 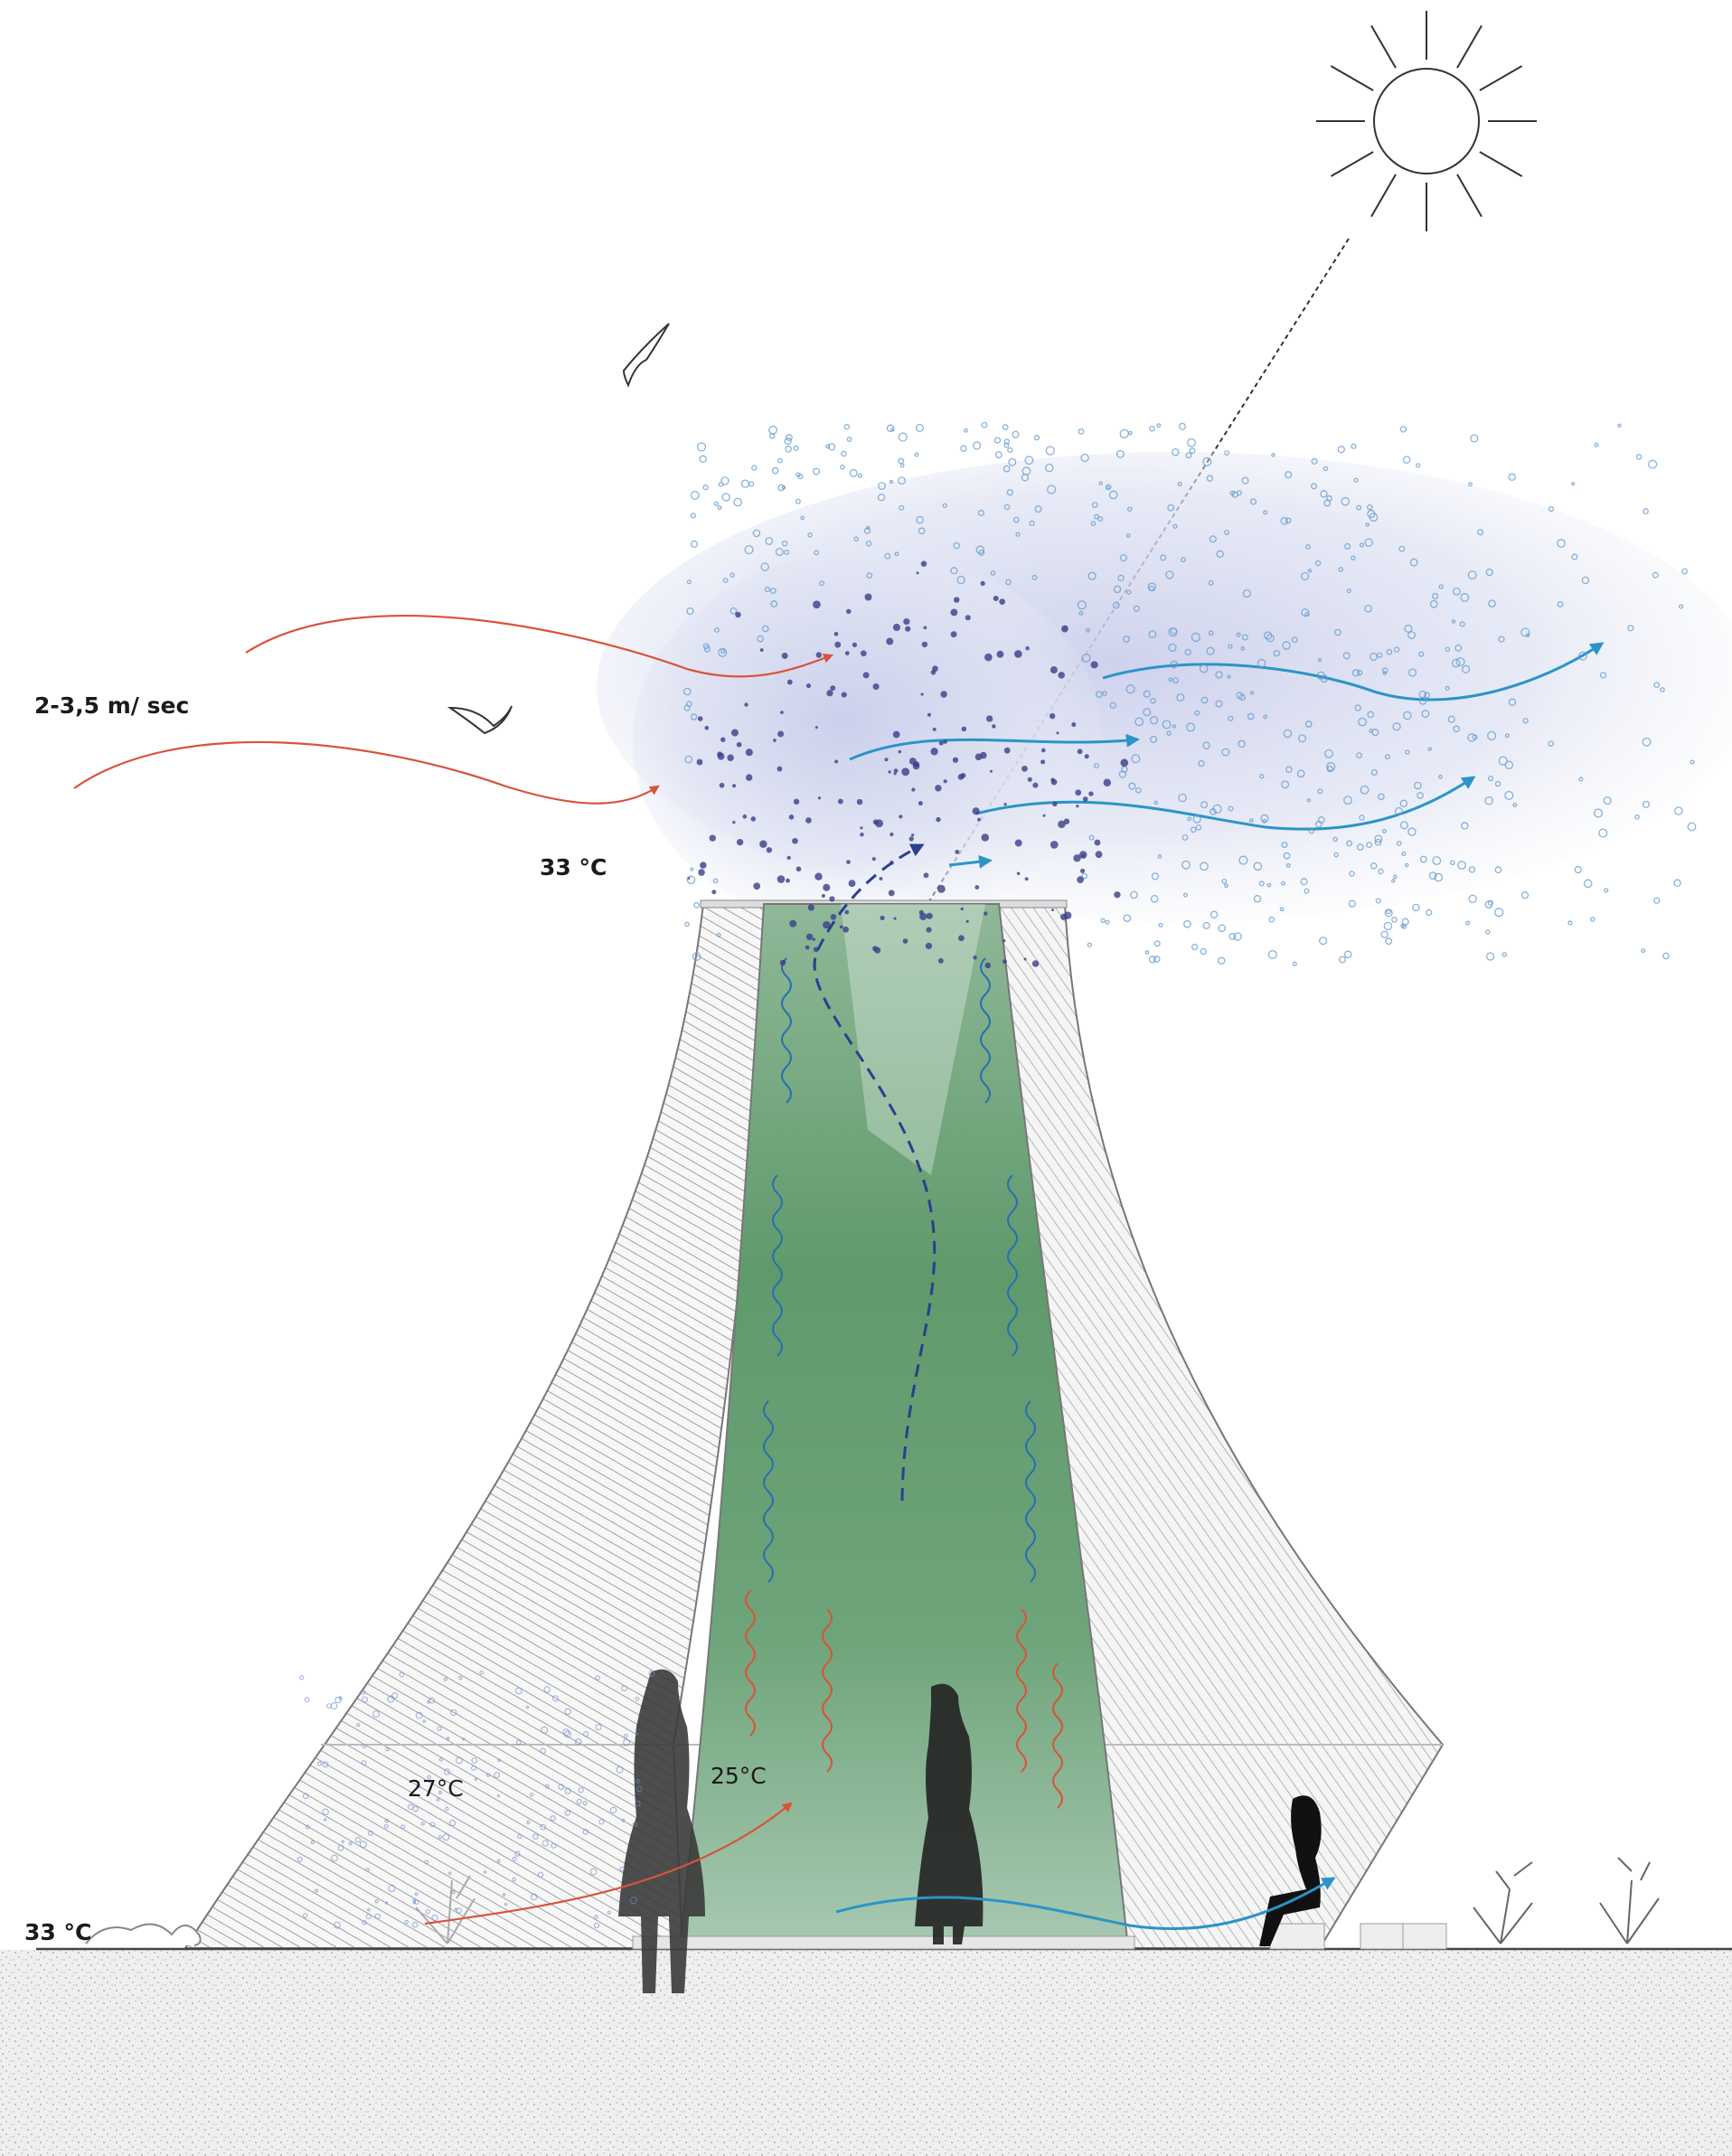 What do you see at coordinates (913, 1039) in the screenshot?
I see `light-wedge` at bounding box center [913, 1039].